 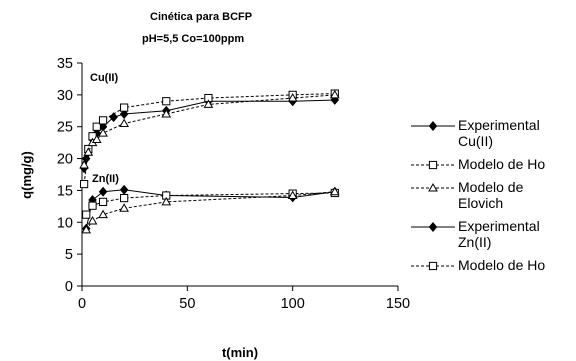 What do you see at coordinates (82, 304) in the screenshot?
I see `x-tick-label: 0` at bounding box center [82, 304].